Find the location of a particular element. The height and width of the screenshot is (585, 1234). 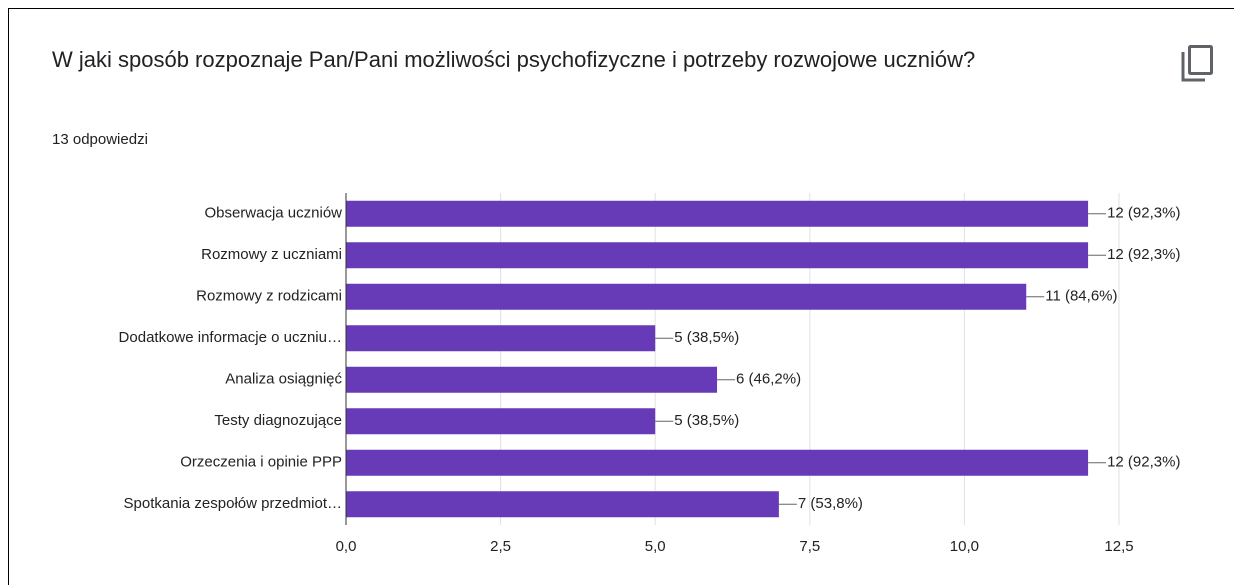

x-tick-label: 7,5 is located at coordinates (809, 546).